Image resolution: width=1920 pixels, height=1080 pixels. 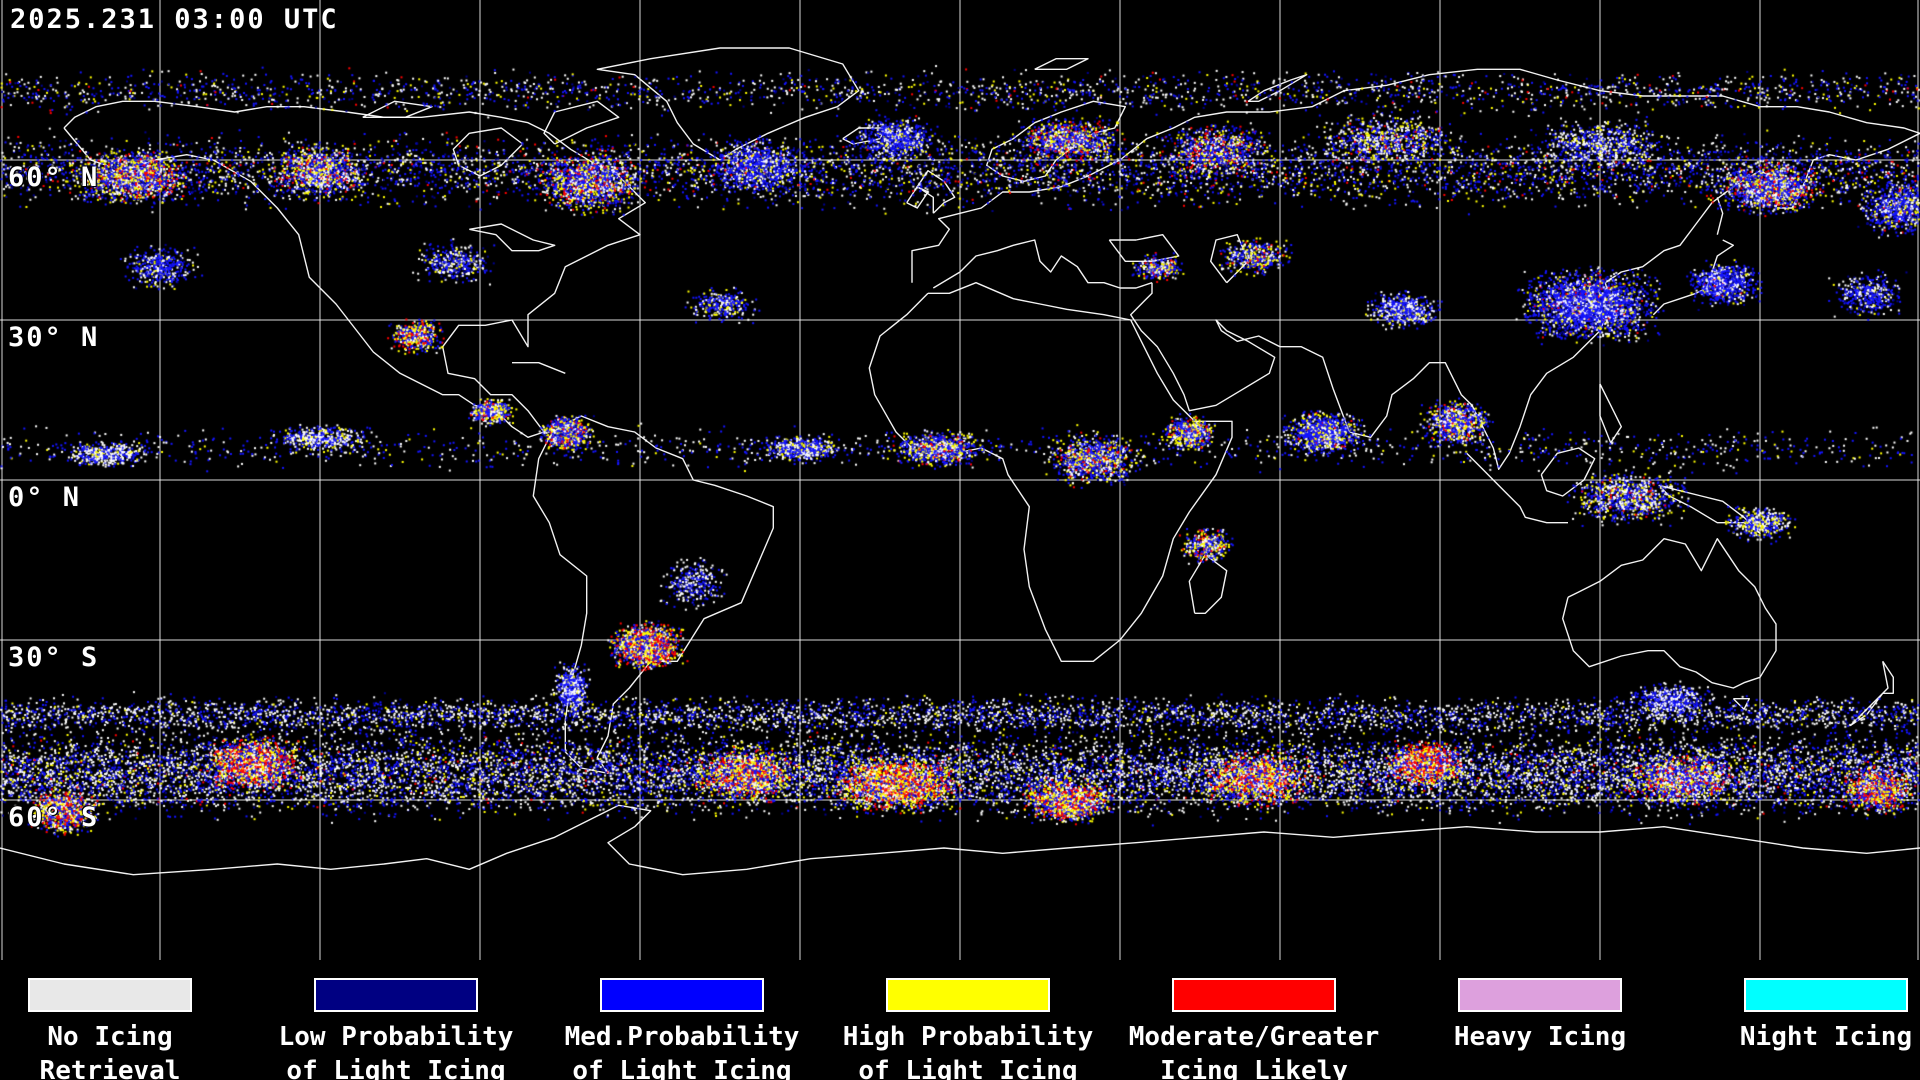 I want to click on legend-label-low-prob-light-icing: Low Probability of Light Icing, so click(x=396, y=1051).